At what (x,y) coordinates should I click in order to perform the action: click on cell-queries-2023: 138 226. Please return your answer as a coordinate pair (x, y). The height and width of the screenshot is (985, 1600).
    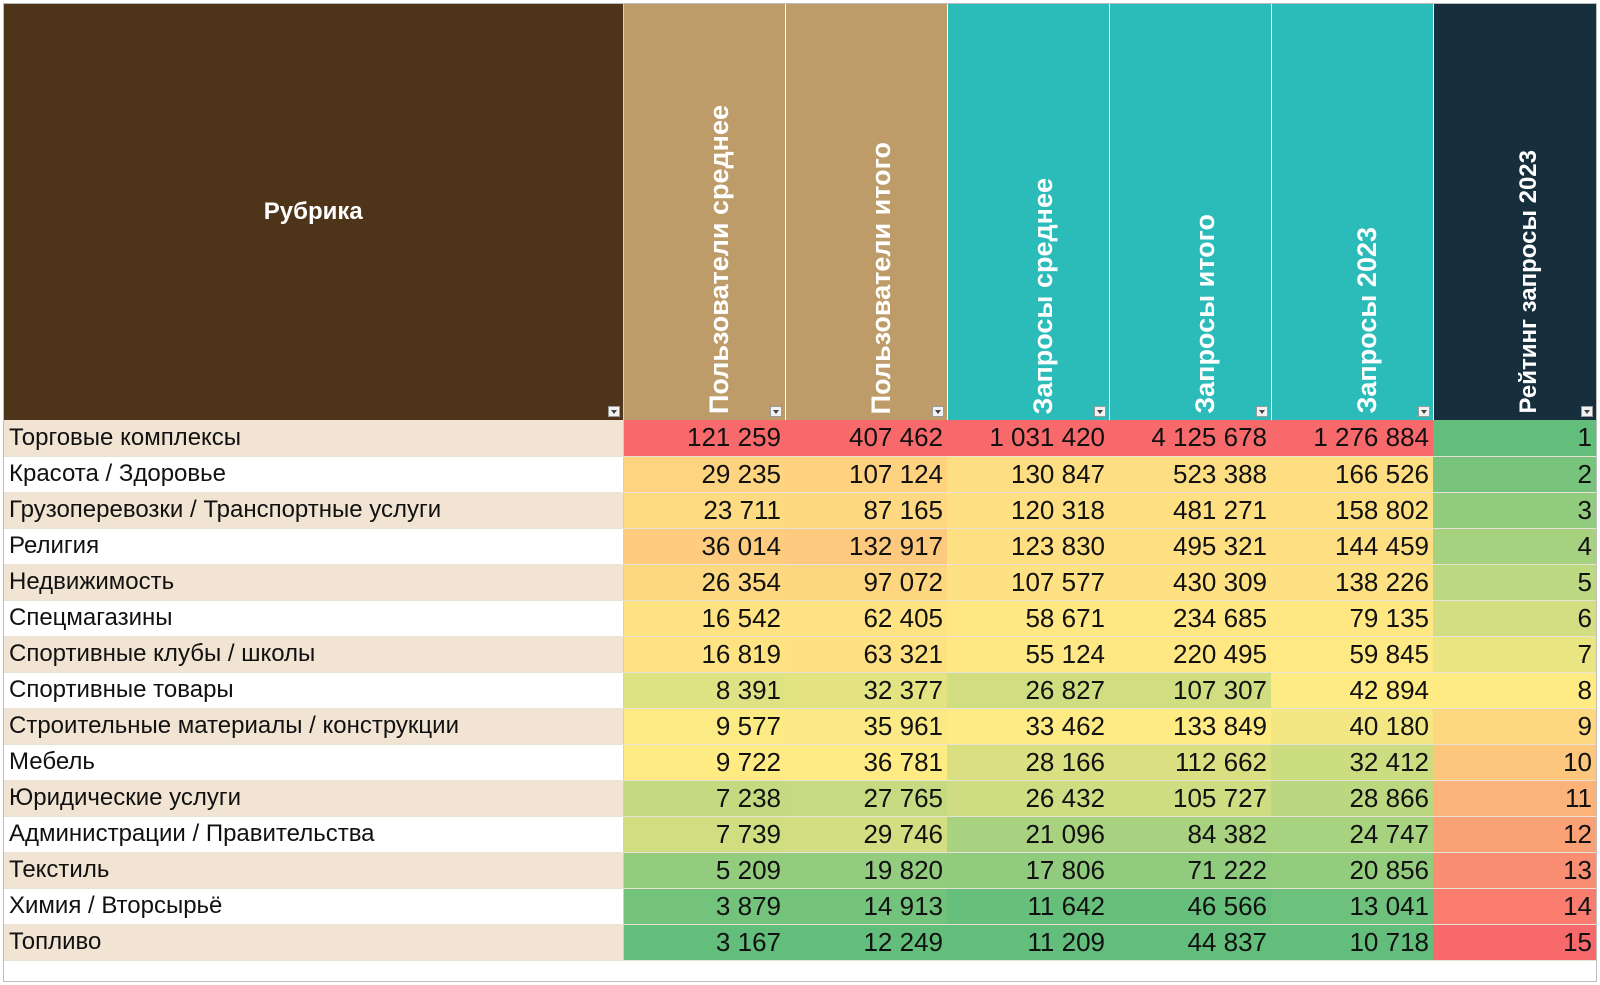
    Looking at the image, I should click on (1352, 582).